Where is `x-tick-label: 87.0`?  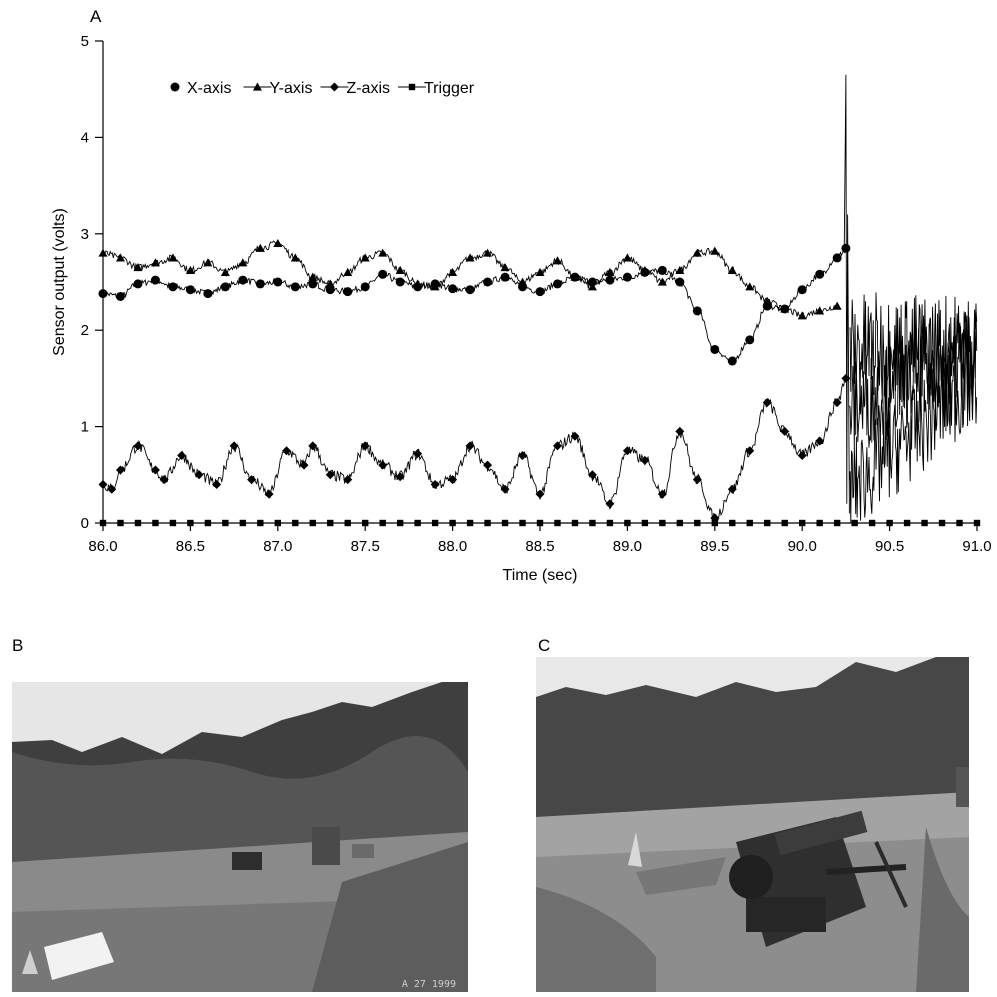 x-tick-label: 87.0 is located at coordinates (277, 546).